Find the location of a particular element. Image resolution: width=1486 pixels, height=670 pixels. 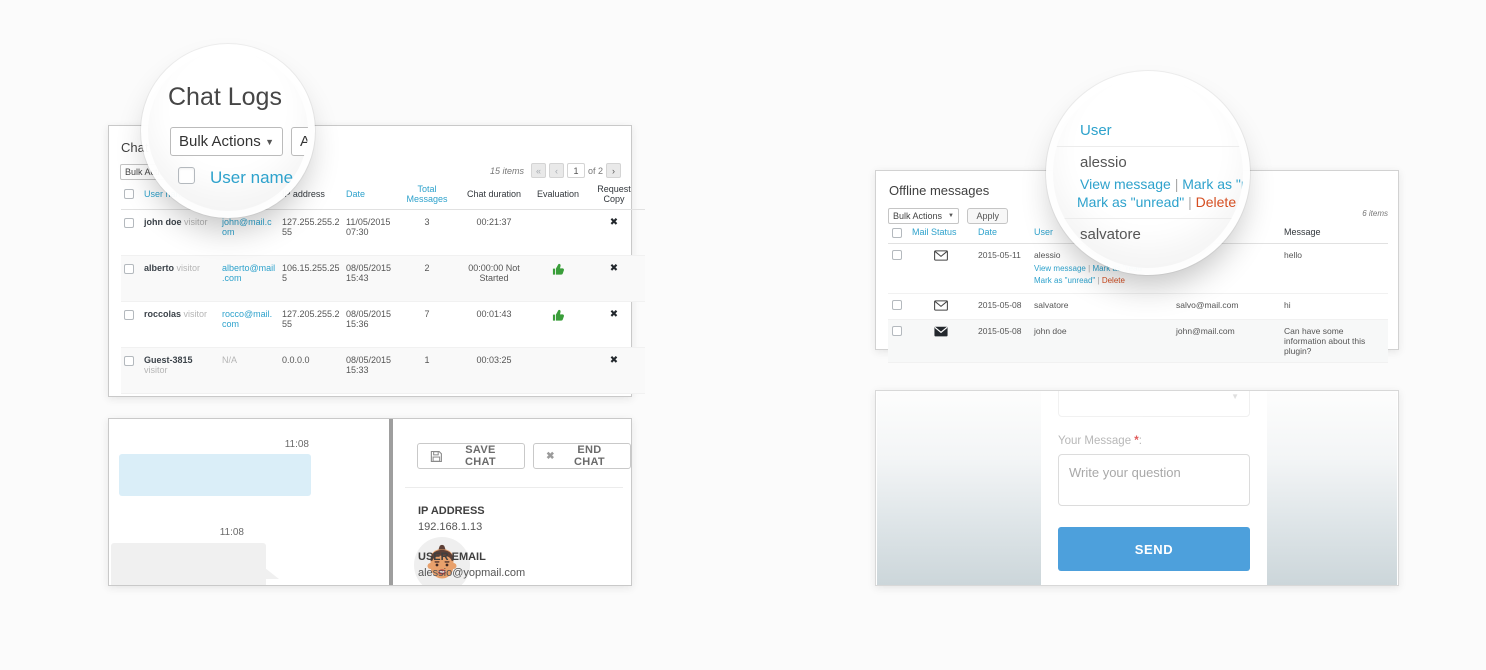

email-cell: john@mail.com is located at coordinates (1226, 341).